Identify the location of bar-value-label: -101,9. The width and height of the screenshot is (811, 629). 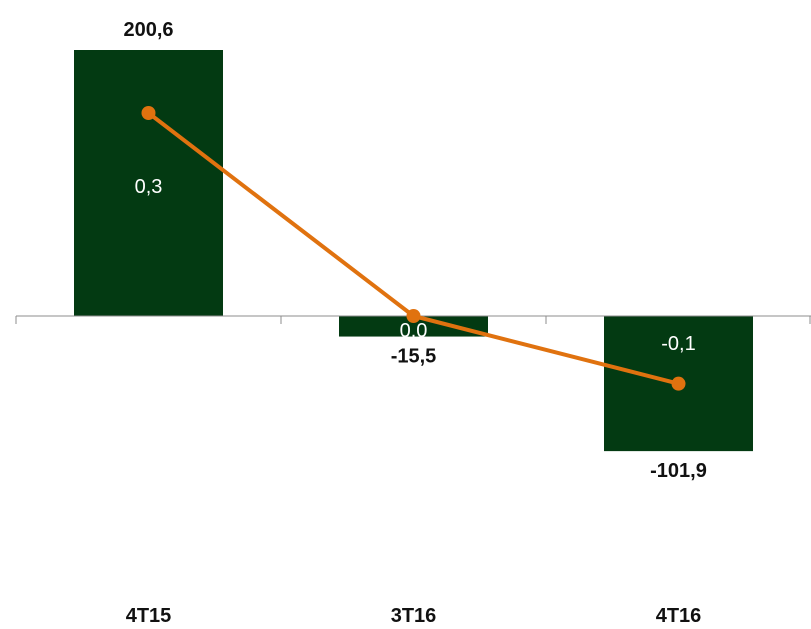
(678, 471).